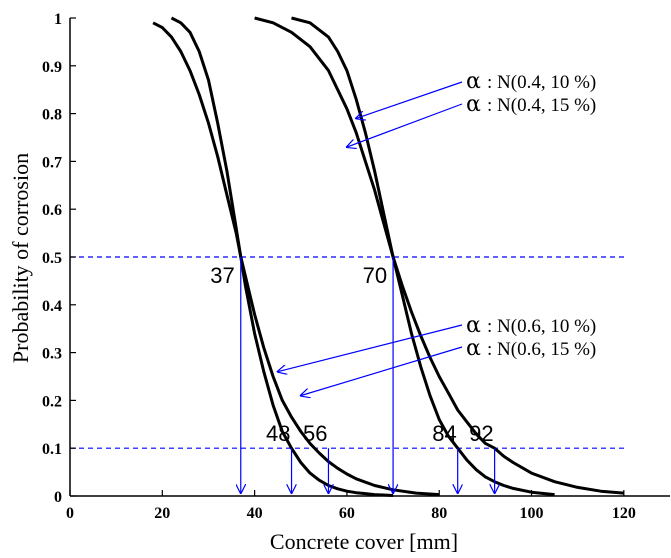 Image resolution: width=671 pixels, height=558 pixels. What do you see at coordinates (541, 105) in the screenshot?
I see `legend-label: : N(0.4, 15 %)` at bounding box center [541, 105].